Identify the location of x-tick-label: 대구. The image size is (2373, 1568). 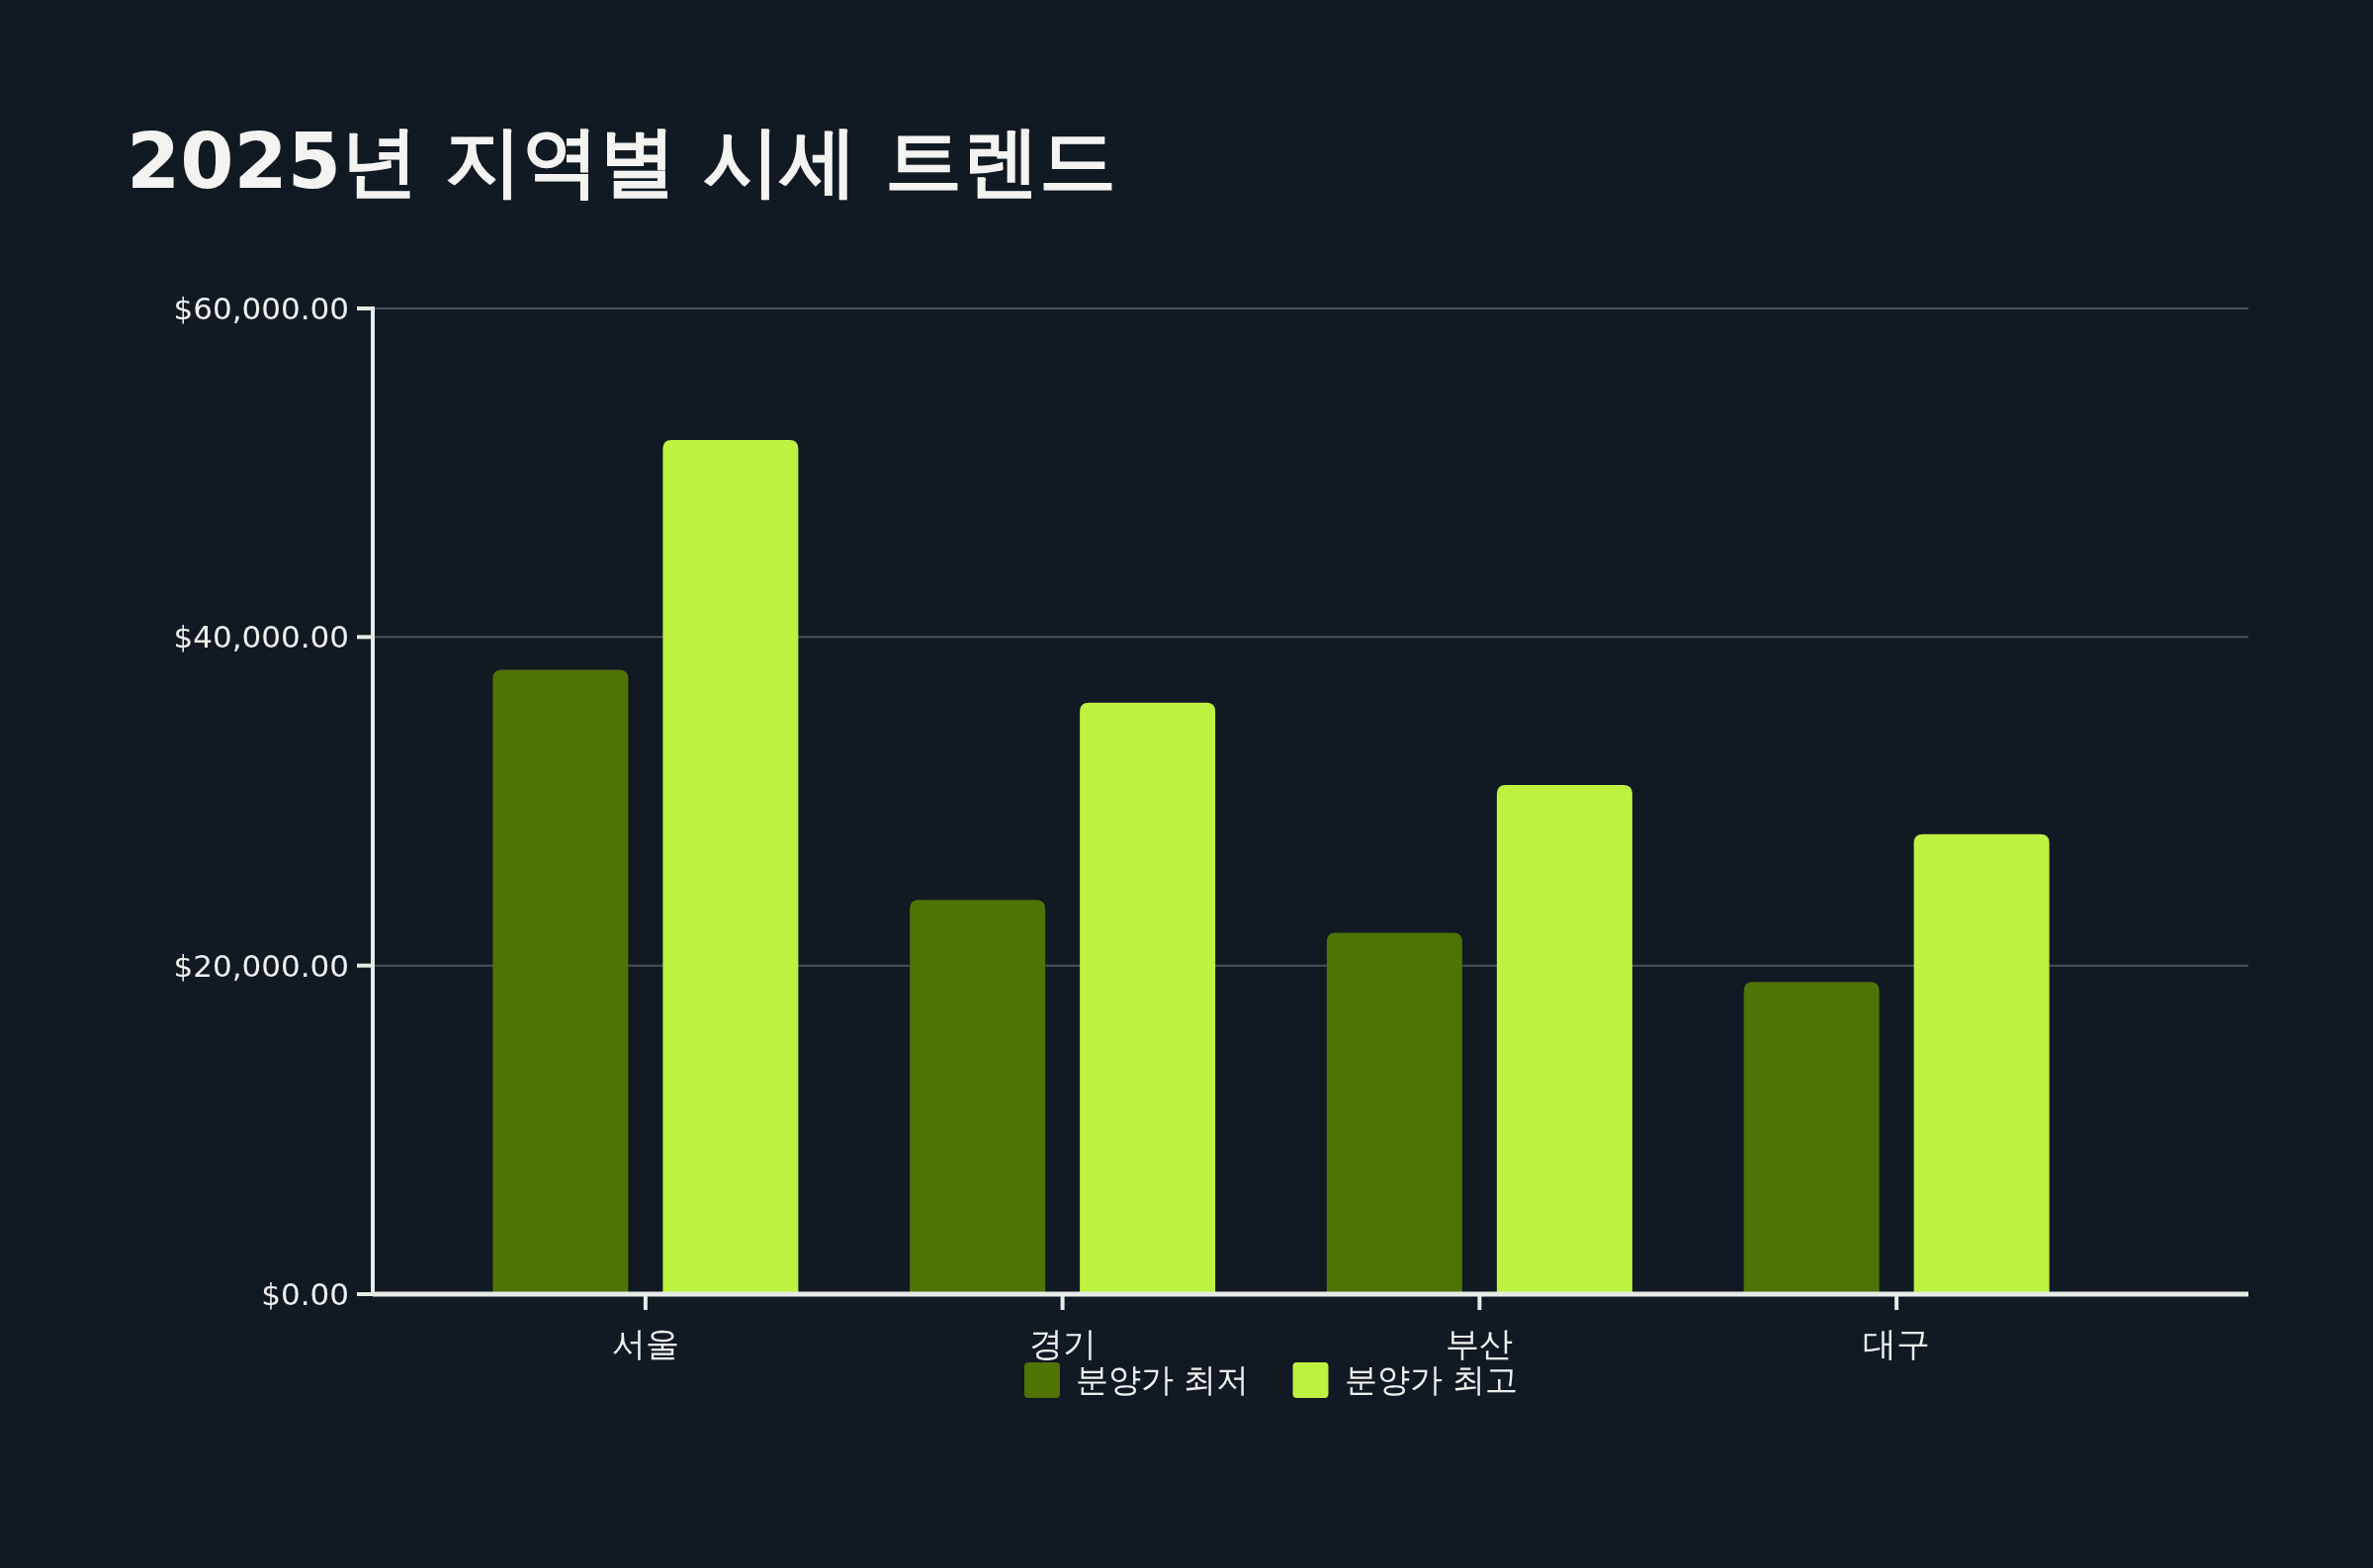
(1897, 1344).